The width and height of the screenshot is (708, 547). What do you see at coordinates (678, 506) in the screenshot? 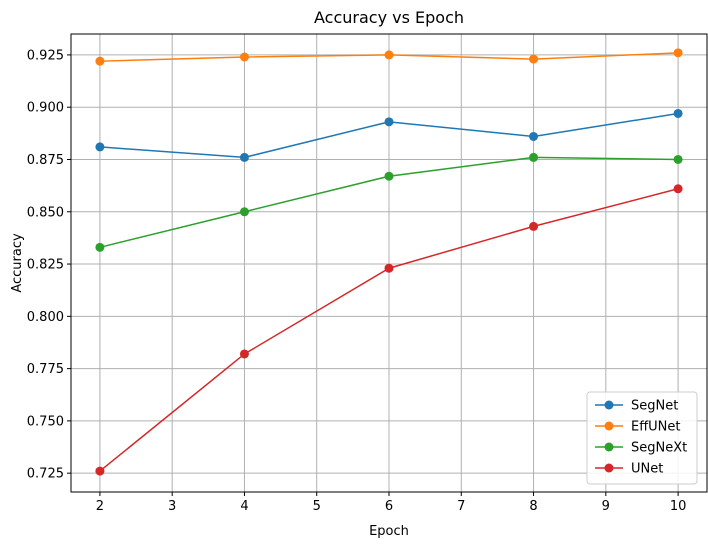
I see `x-tick-label: 10` at bounding box center [678, 506].